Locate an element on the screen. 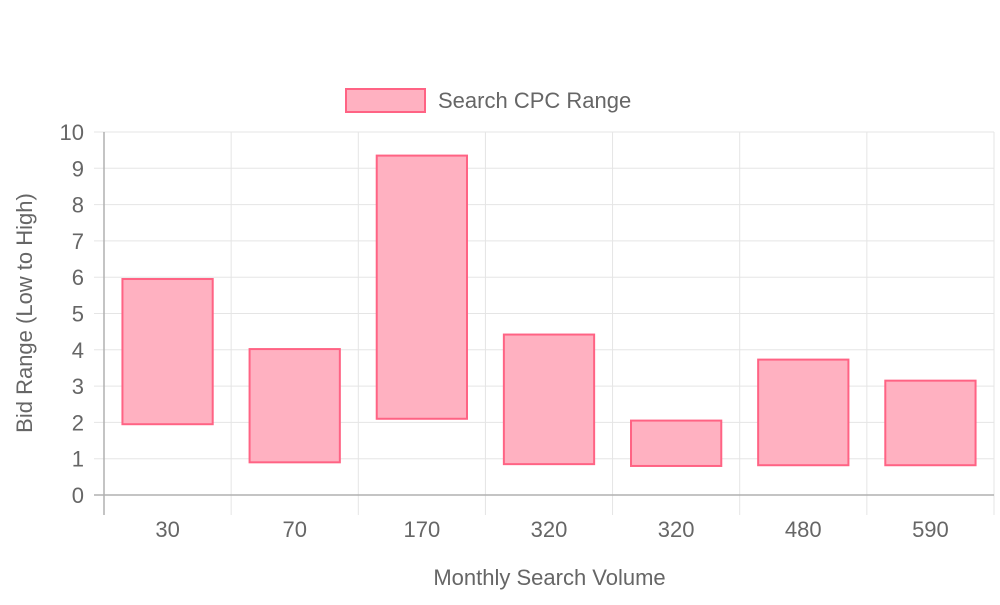  x-axis-title: Monthly Search Volume is located at coordinates (549, 577).